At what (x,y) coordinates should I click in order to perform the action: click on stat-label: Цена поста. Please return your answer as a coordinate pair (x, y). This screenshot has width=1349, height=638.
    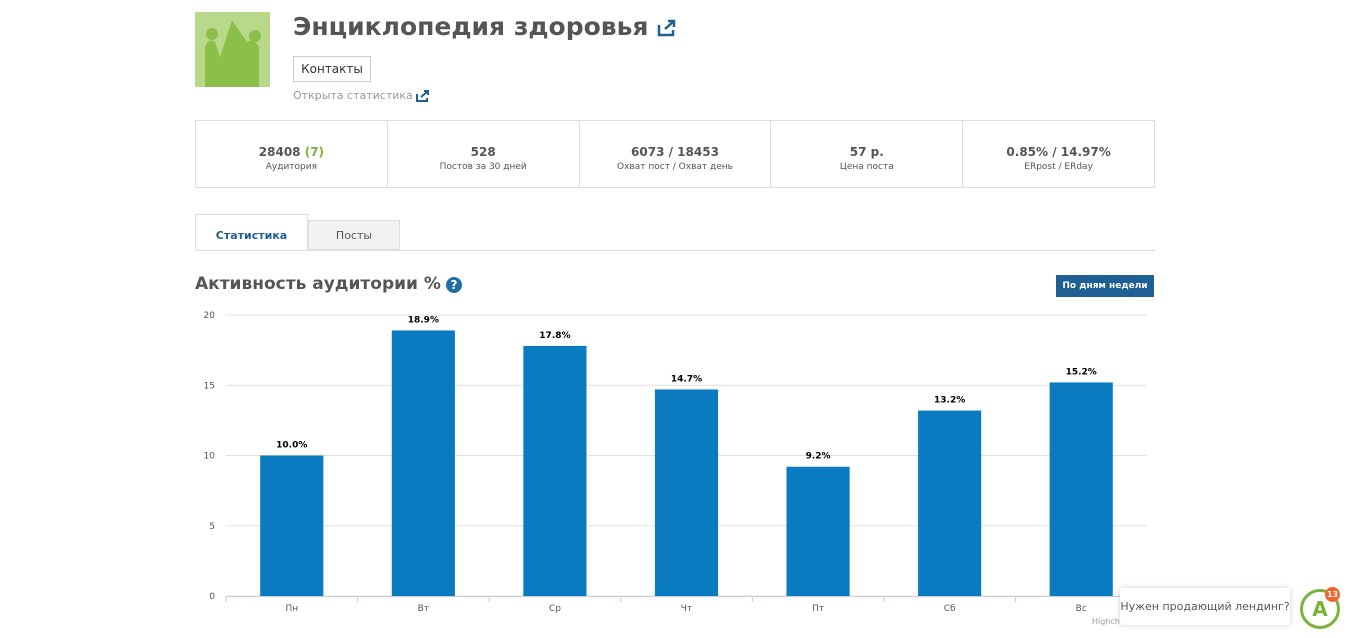
    Looking at the image, I should click on (866, 167).